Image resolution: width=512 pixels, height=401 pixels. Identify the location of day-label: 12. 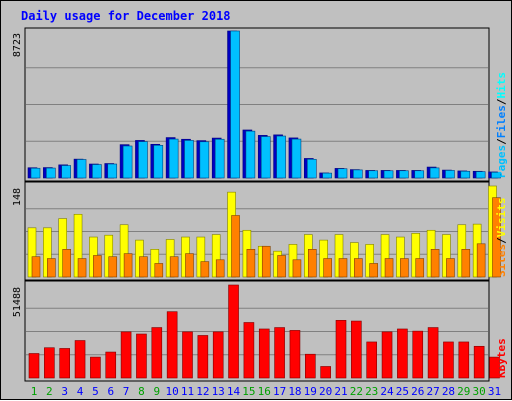
(202, 391).